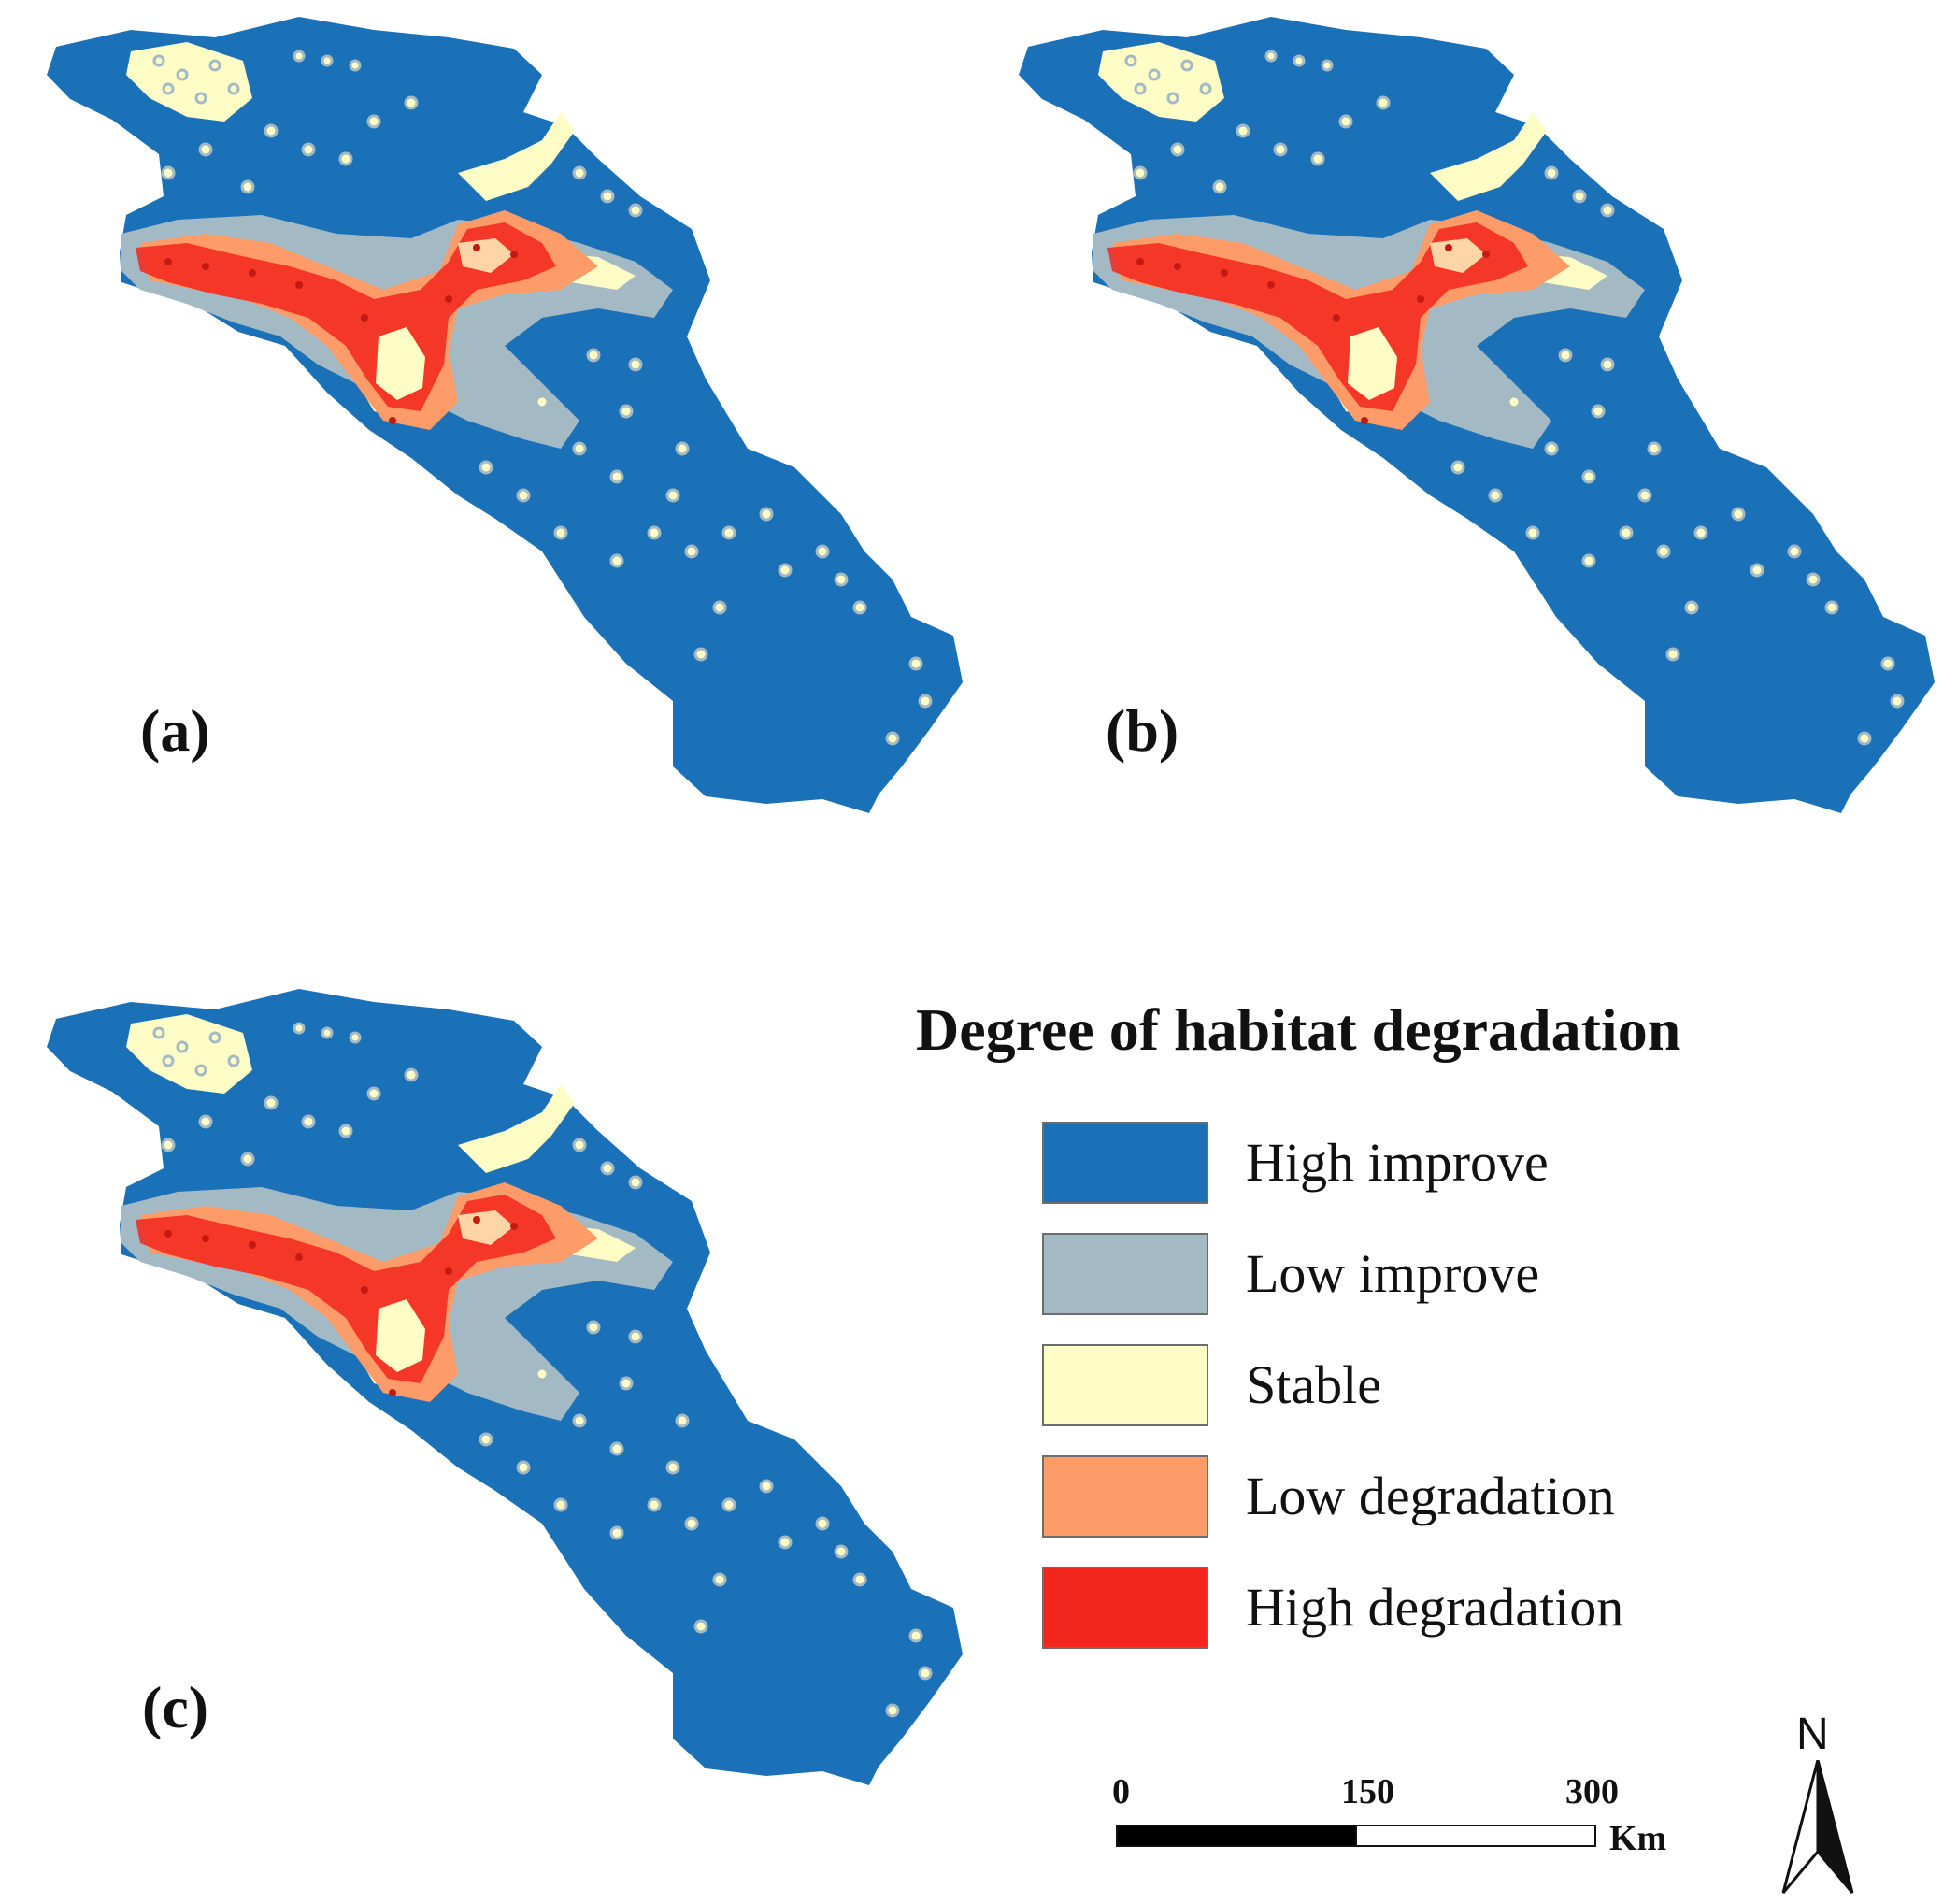 Image resolution: width=1943 pixels, height=1904 pixels. I want to click on legend-item-low-degradation: Low degradation, so click(1416, 1497).